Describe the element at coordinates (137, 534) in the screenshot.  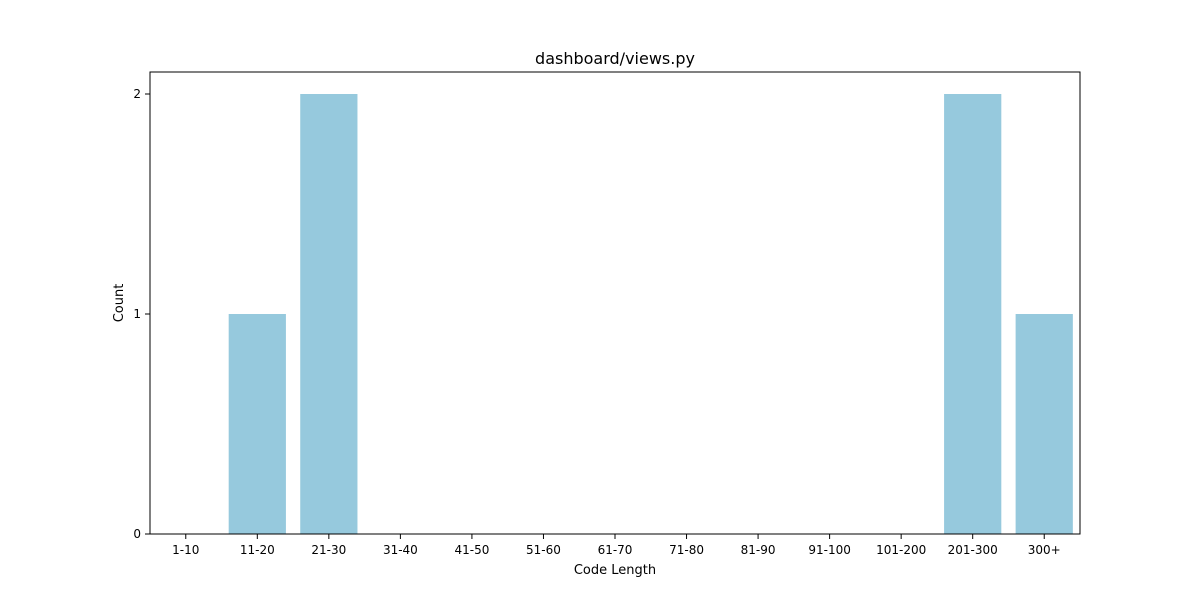
I see `y-tick-label: 0` at that location.